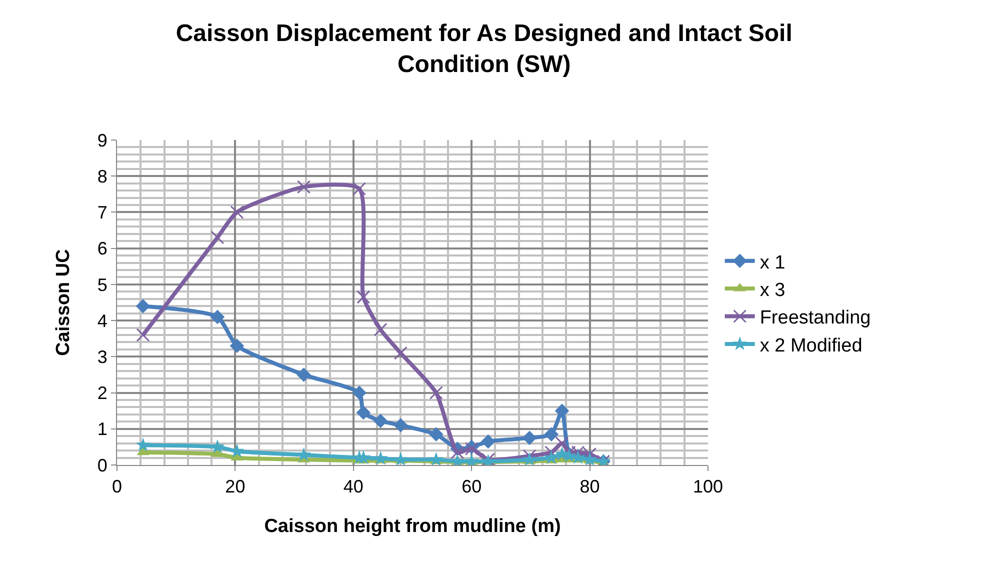  What do you see at coordinates (63, 302) in the screenshot?
I see `y-axis-title: Caisson UC` at bounding box center [63, 302].